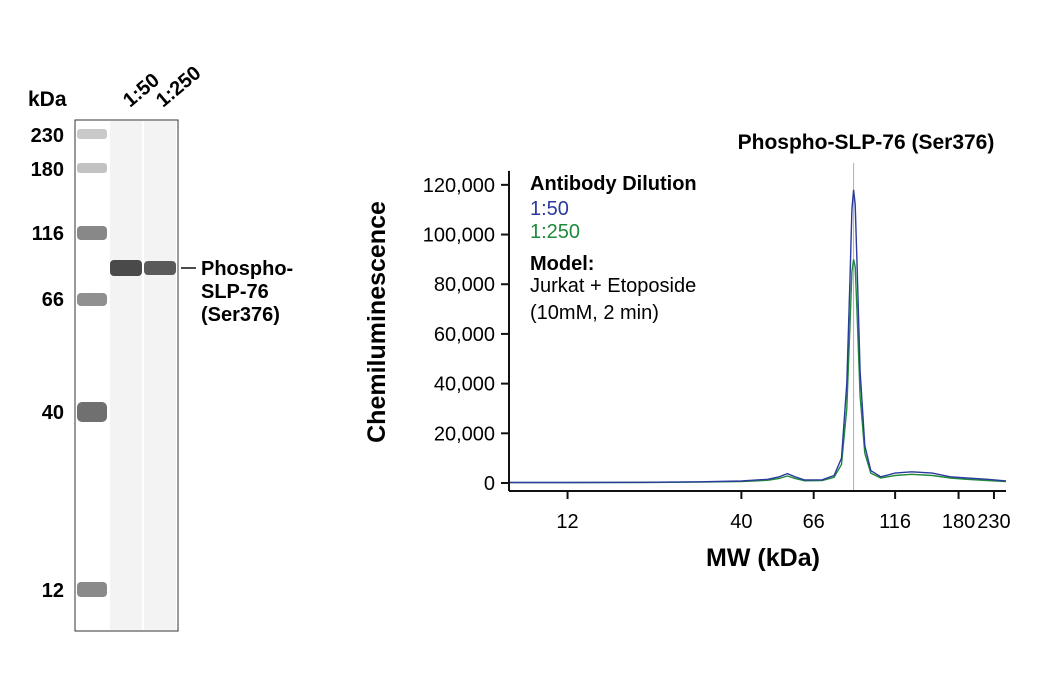 This screenshot has height=700, width=1040. I want to click on marker-label-180: 180, so click(47, 170).